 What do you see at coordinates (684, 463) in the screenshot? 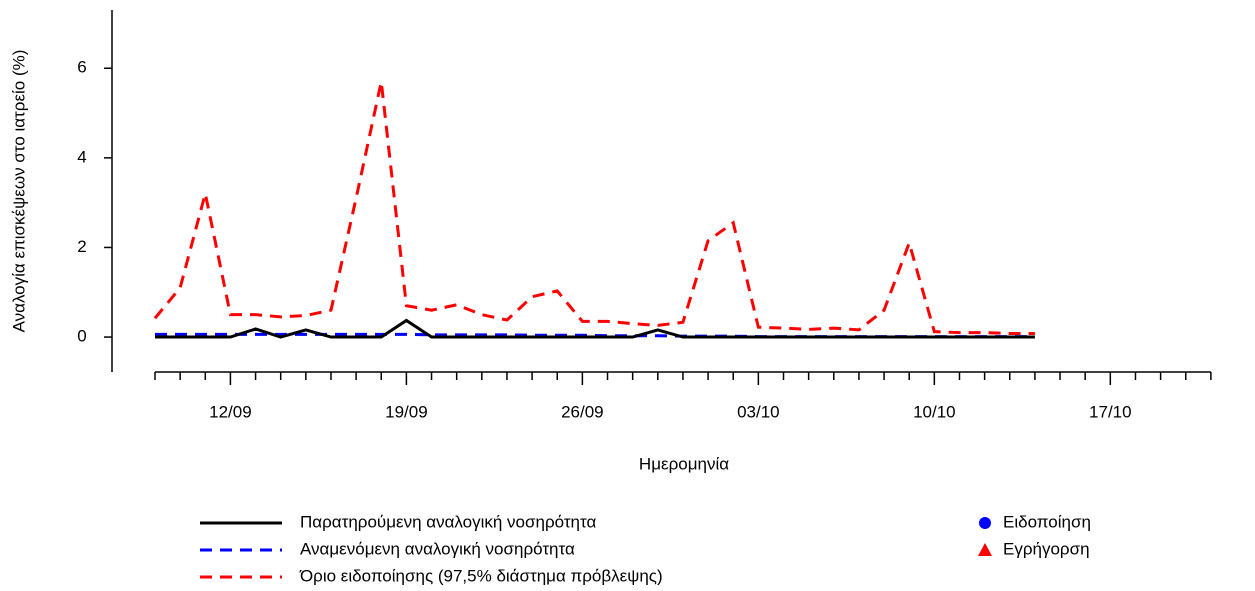
I see `x-axis-label: Ημερομηνία` at bounding box center [684, 463].